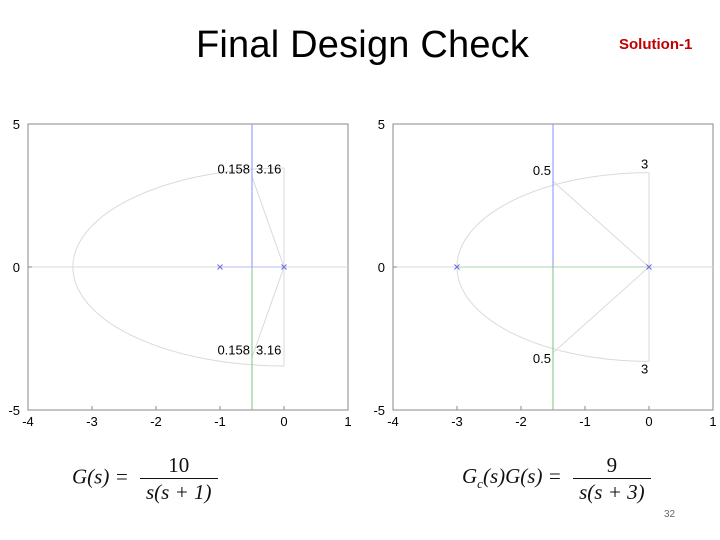 This screenshot has height=540, width=720. I want to click on compensated-transfer-function: Gc(s)G(s) = 9 s(s + 3), so click(556, 478).